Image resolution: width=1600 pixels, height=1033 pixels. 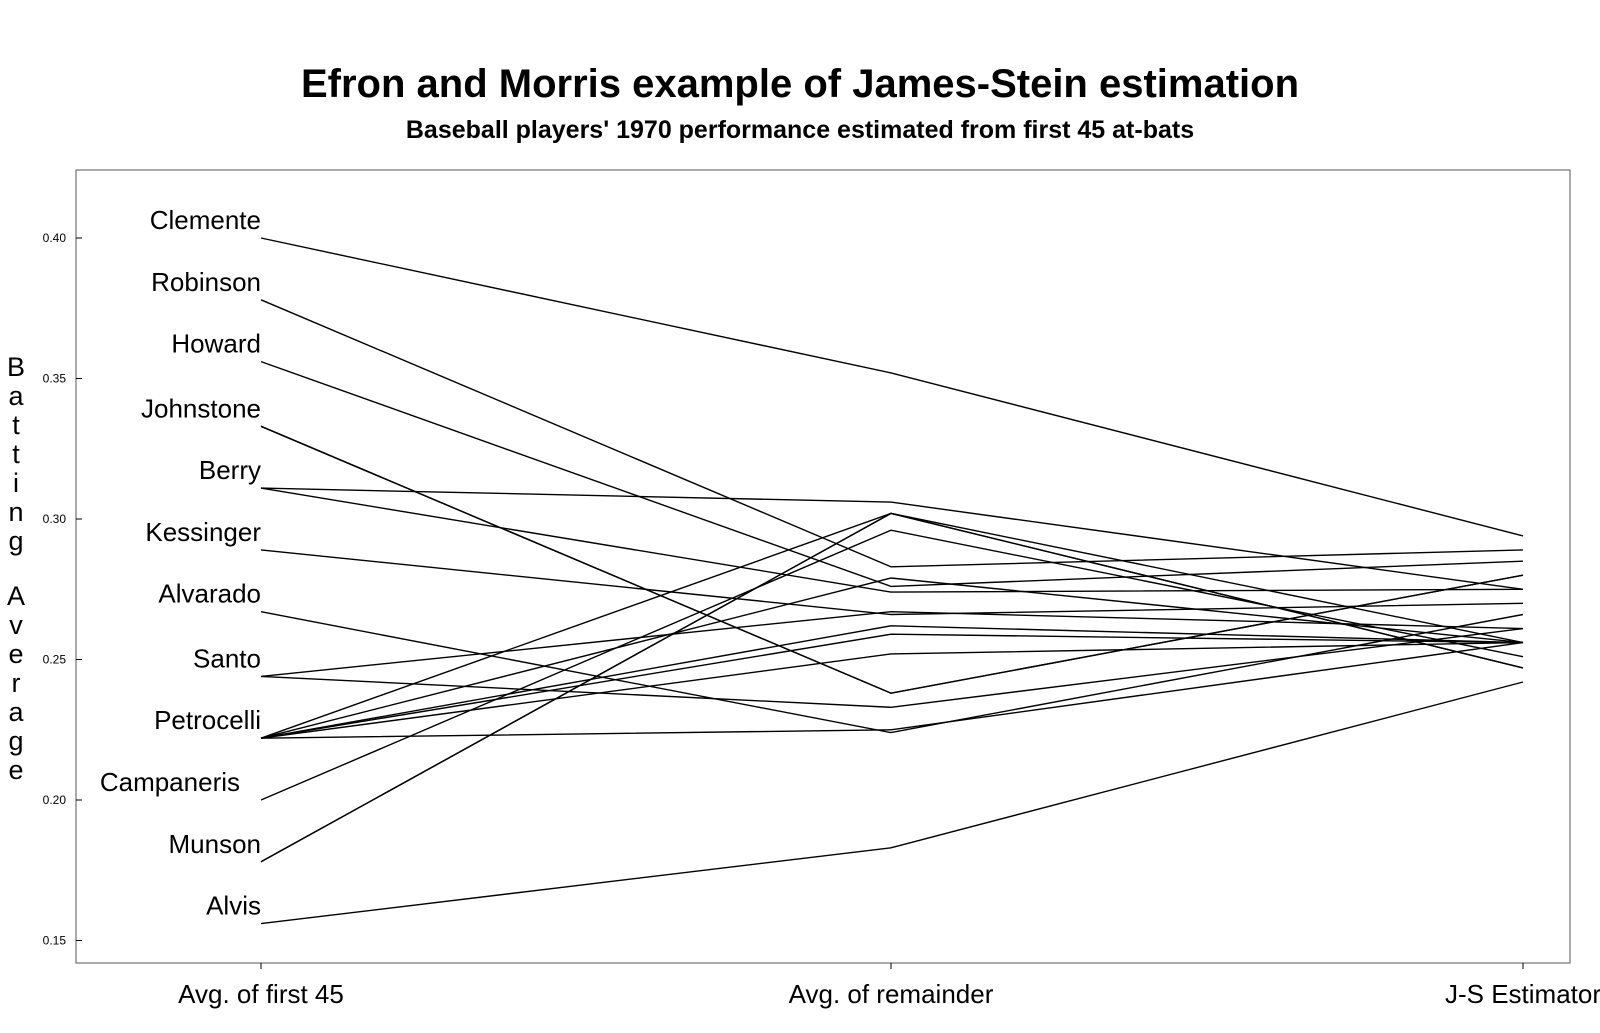 What do you see at coordinates (55, 519) in the screenshot?
I see `y-tick-label-4: 0.30` at bounding box center [55, 519].